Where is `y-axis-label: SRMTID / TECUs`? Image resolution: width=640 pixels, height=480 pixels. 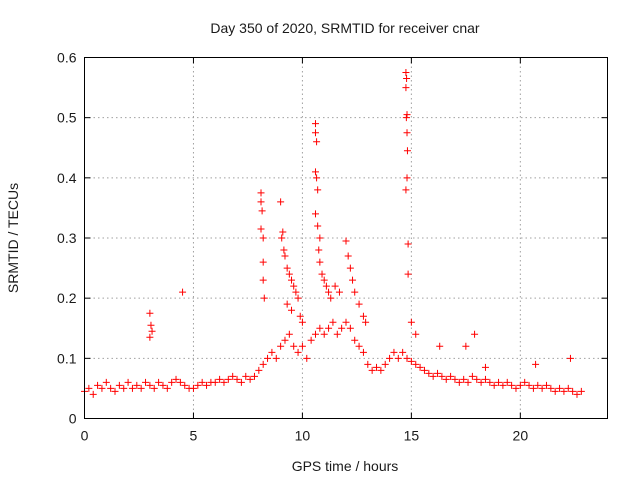
y-axis-label: SRMTID / TECUs is located at coordinates (13, 238).